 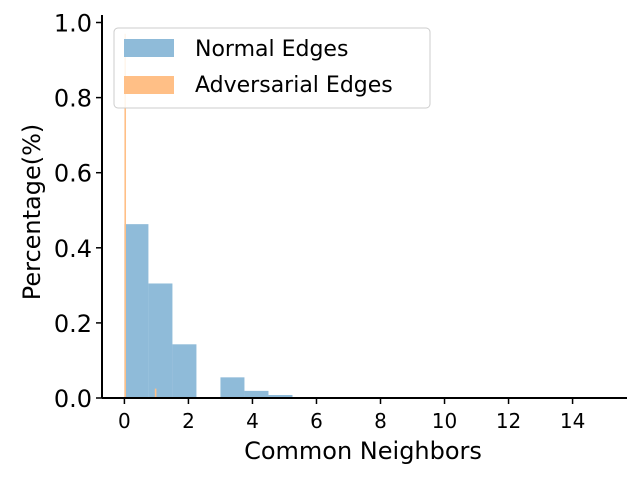 I want to click on y-tick-label: 0.0, so click(x=73, y=399).